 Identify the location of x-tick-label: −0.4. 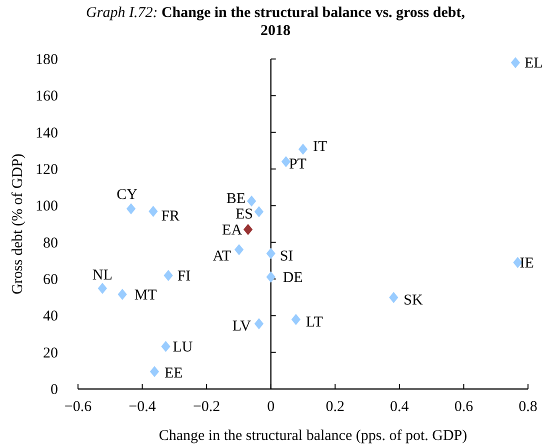
(142, 407).